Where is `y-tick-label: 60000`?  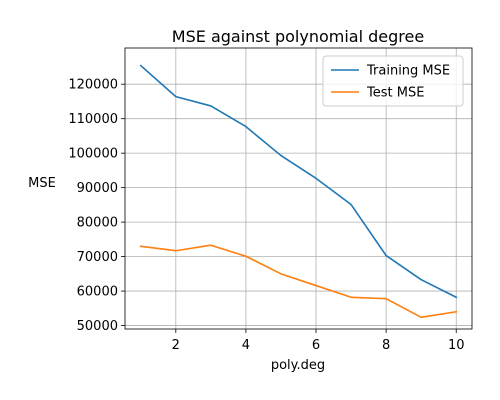 y-tick-label: 60000 is located at coordinates (97, 292).